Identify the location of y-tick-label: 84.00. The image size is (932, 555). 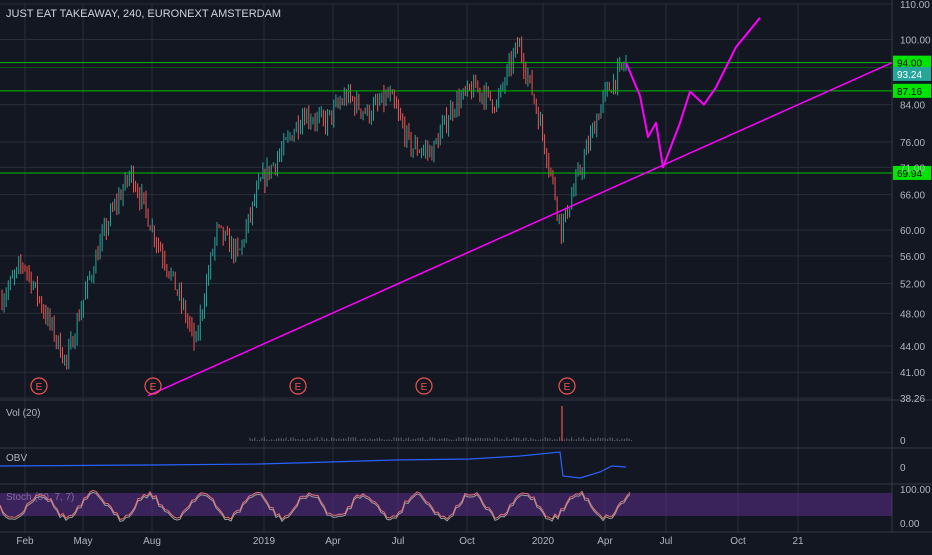
(912, 106).